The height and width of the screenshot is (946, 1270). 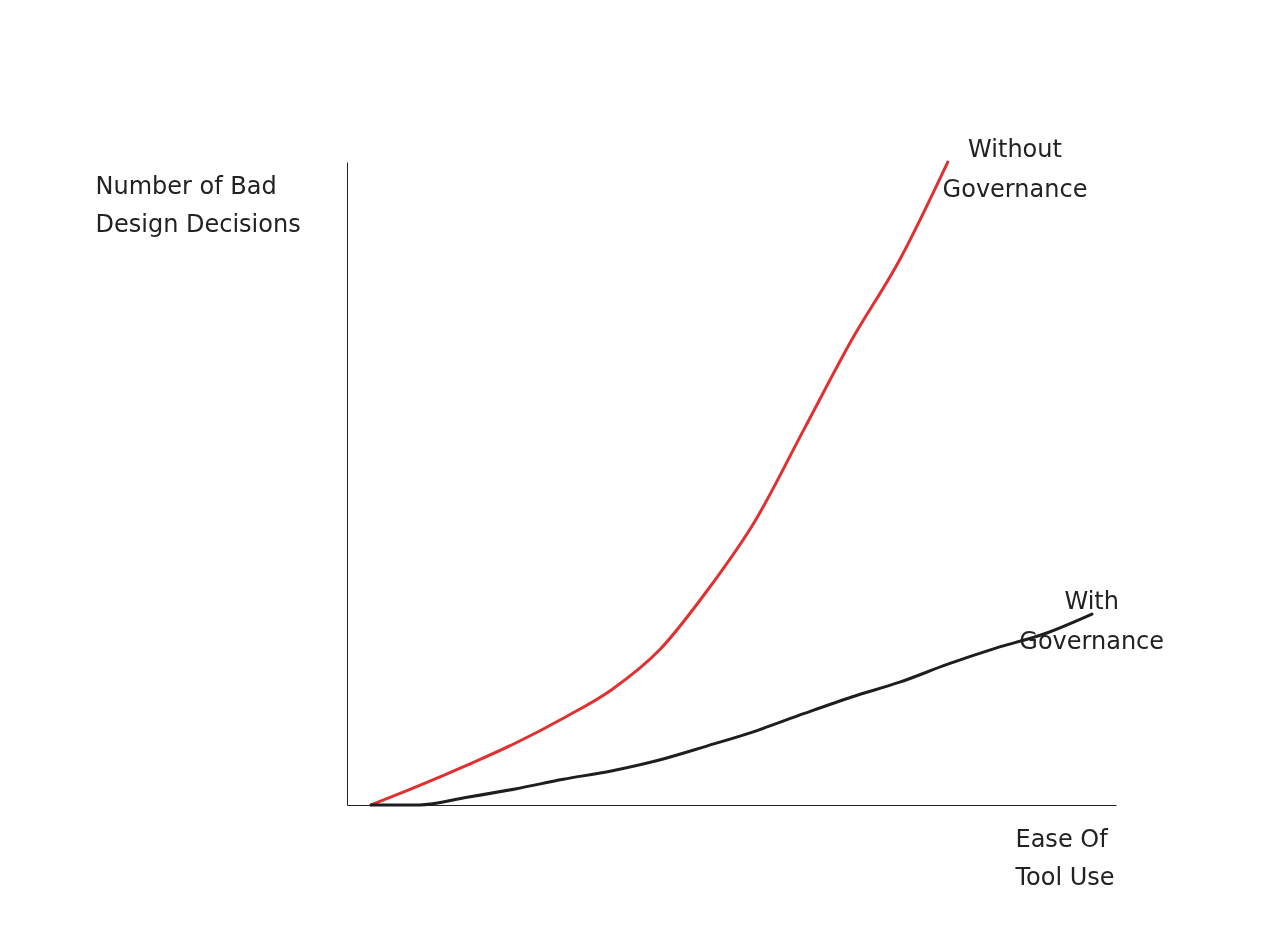 What do you see at coordinates (1064, 857) in the screenshot?
I see `x-axis-title: Ease Of Tool Use` at bounding box center [1064, 857].